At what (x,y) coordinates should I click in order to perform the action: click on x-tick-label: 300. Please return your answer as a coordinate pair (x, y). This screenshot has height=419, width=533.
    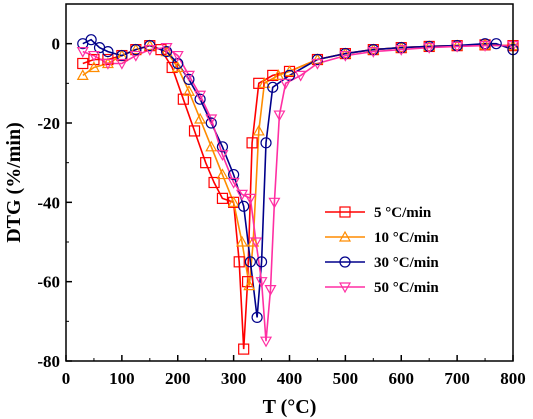
    Looking at the image, I should click on (234, 378).